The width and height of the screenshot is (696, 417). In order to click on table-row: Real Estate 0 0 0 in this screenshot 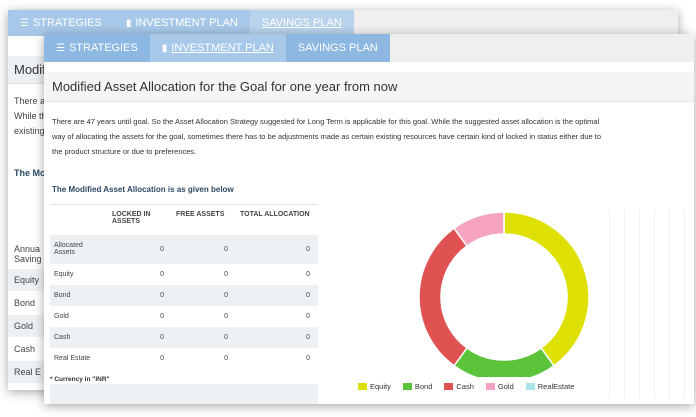, I will do `click(184, 358)`.